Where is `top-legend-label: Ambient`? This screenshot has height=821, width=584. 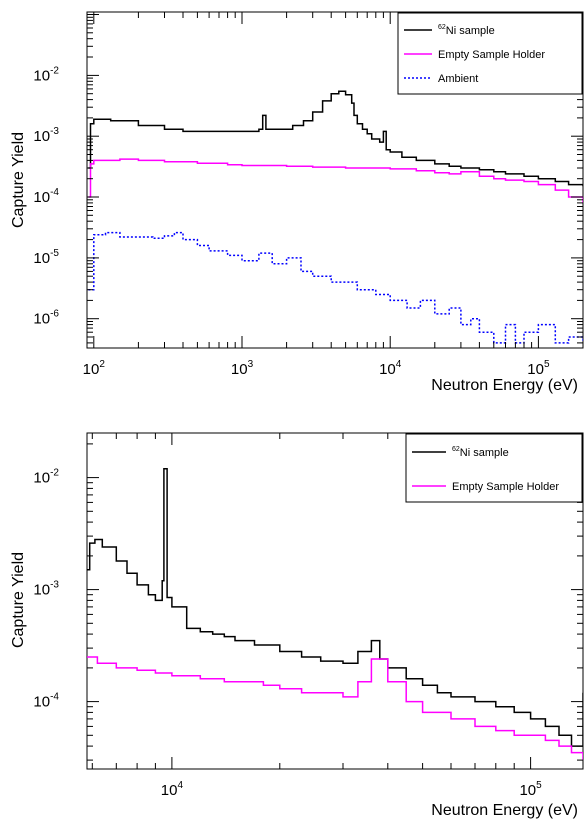
top-legend-label: Ambient is located at coordinates (458, 79).